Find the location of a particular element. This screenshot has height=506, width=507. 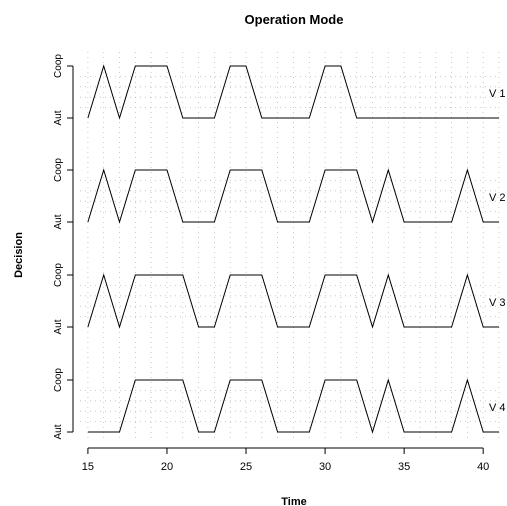

y-axis-label: Decision is located at coordinates (19, 255).